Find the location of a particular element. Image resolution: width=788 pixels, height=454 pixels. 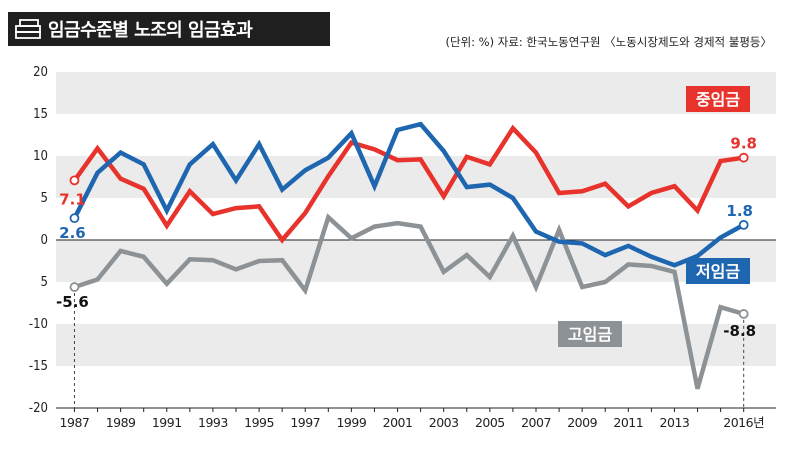

x-tick-label: 2011 is located at coordinates (628, 422).